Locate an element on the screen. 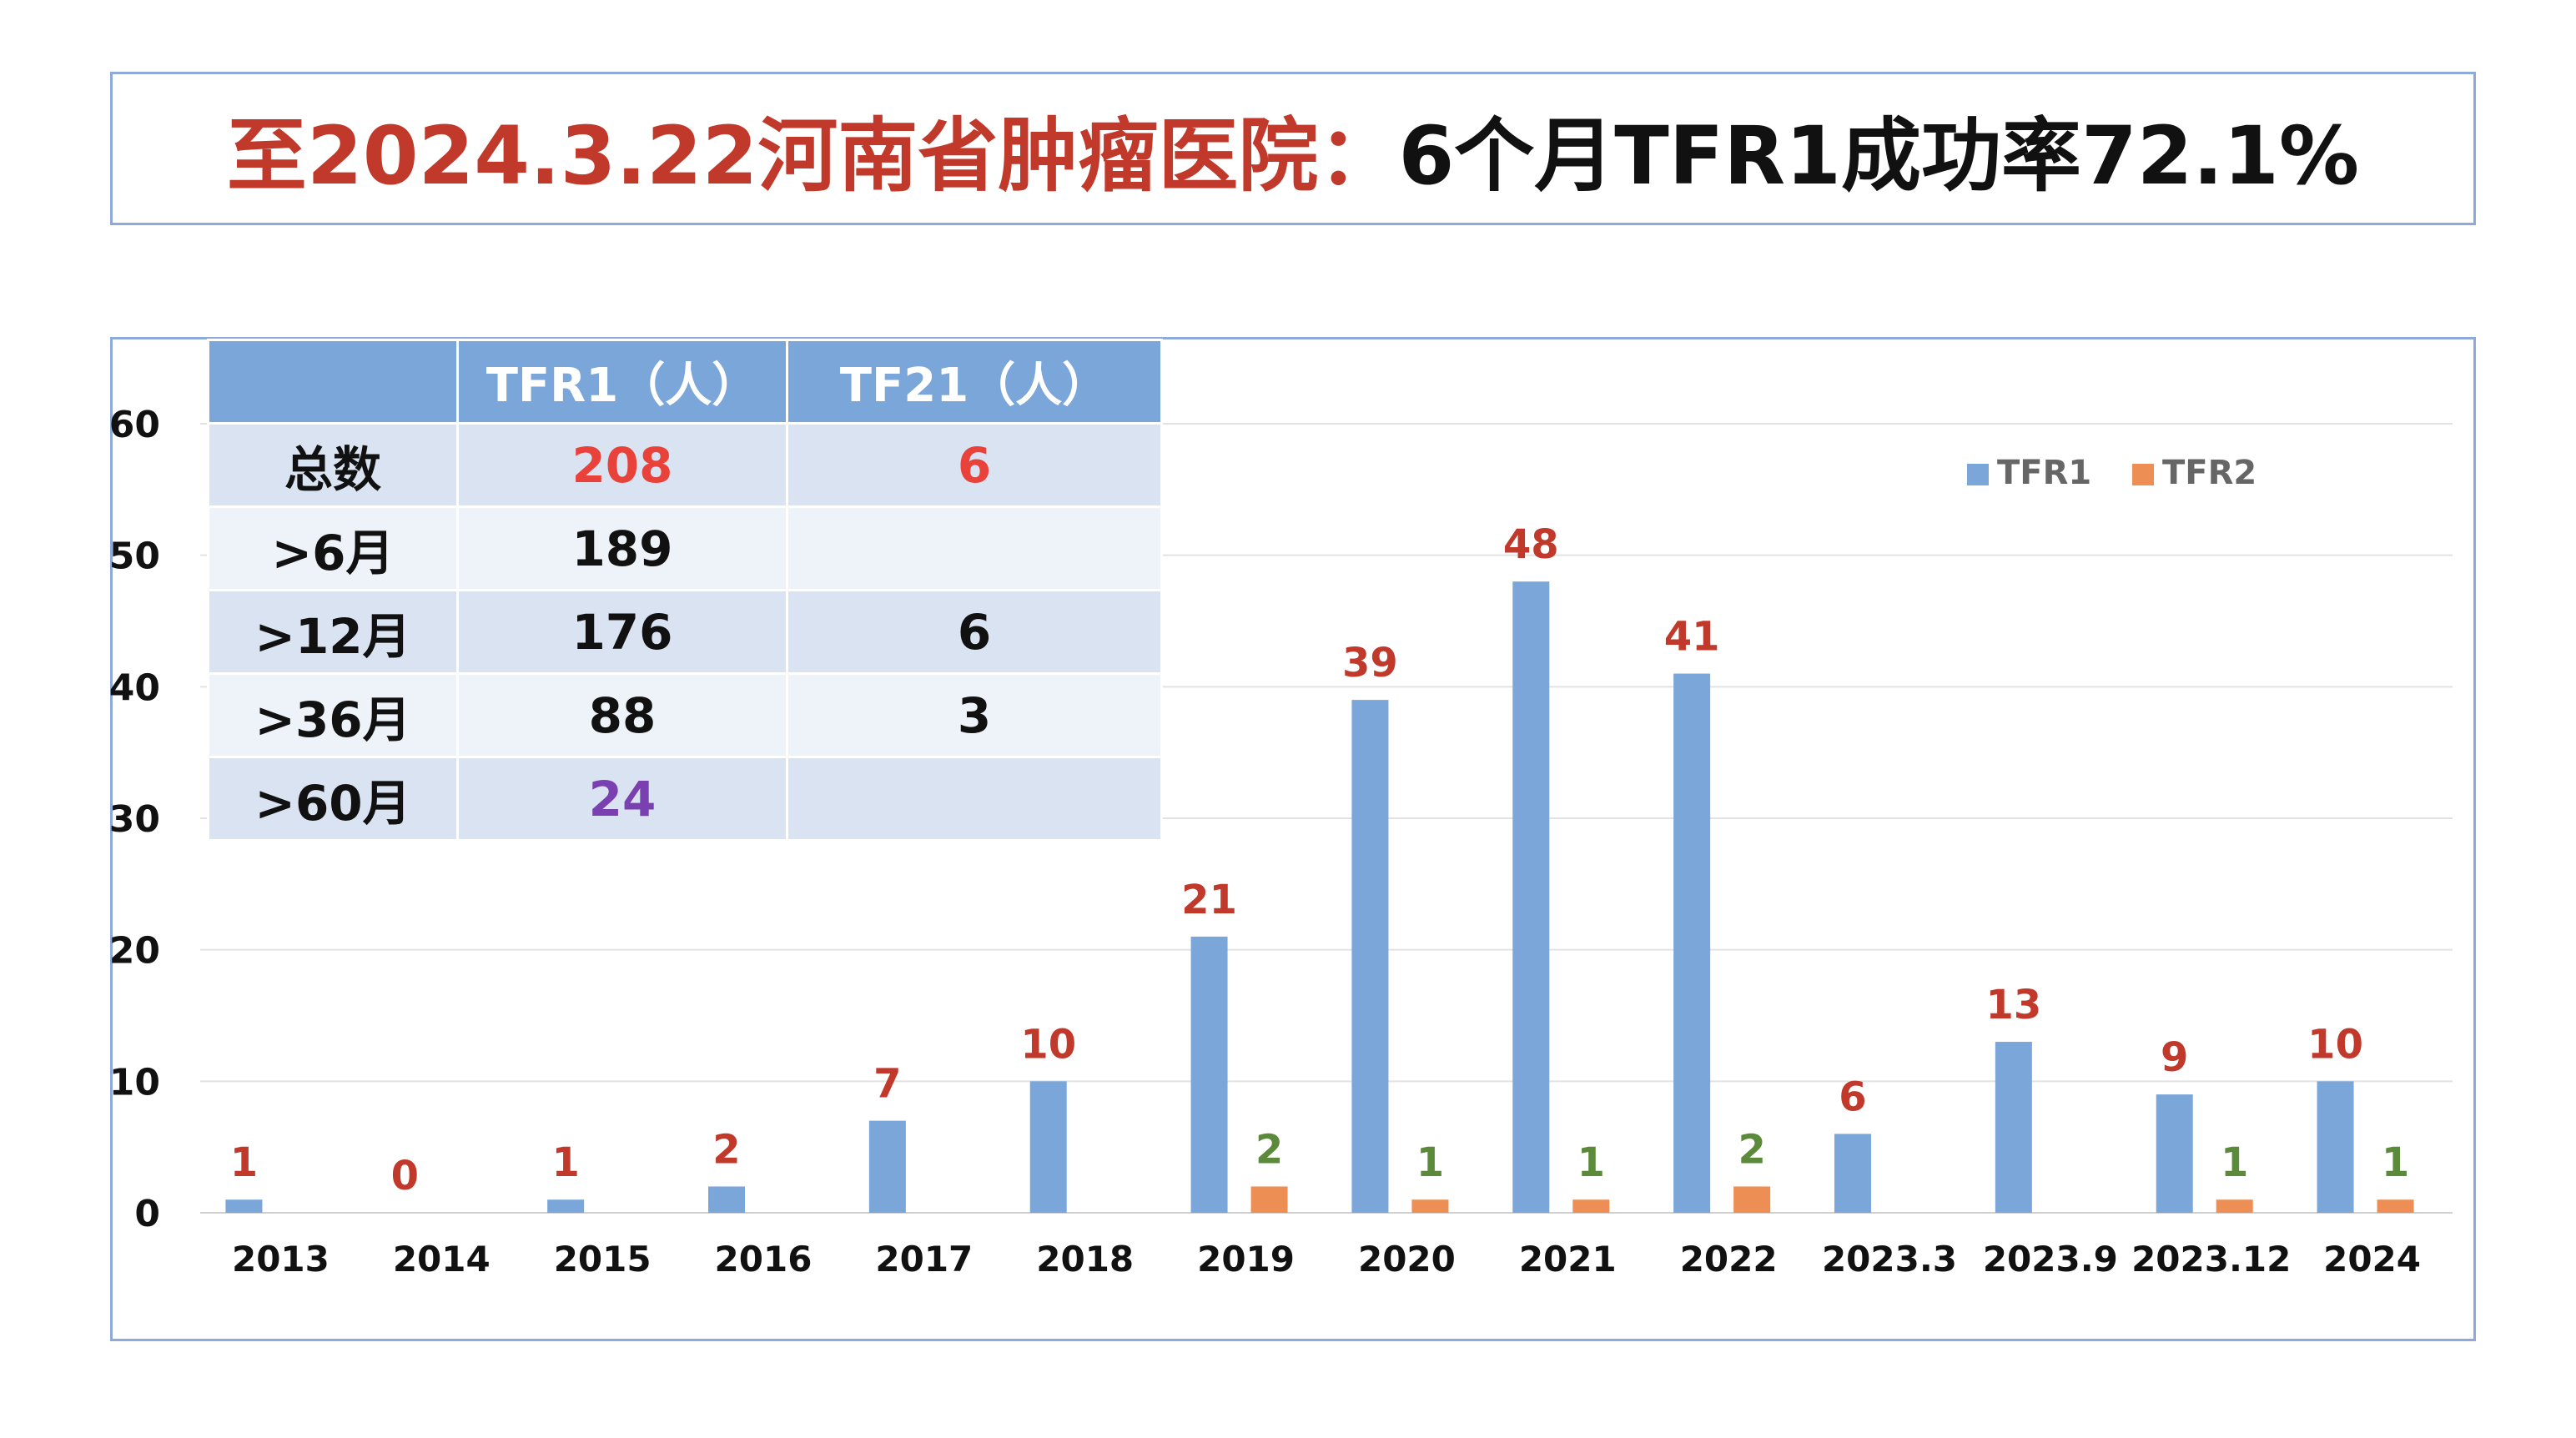 This screenshot has height=1438, width=2576. y-tick-labels: 0 10 20 30 40 50 60 is located at coordinates (134, 819).